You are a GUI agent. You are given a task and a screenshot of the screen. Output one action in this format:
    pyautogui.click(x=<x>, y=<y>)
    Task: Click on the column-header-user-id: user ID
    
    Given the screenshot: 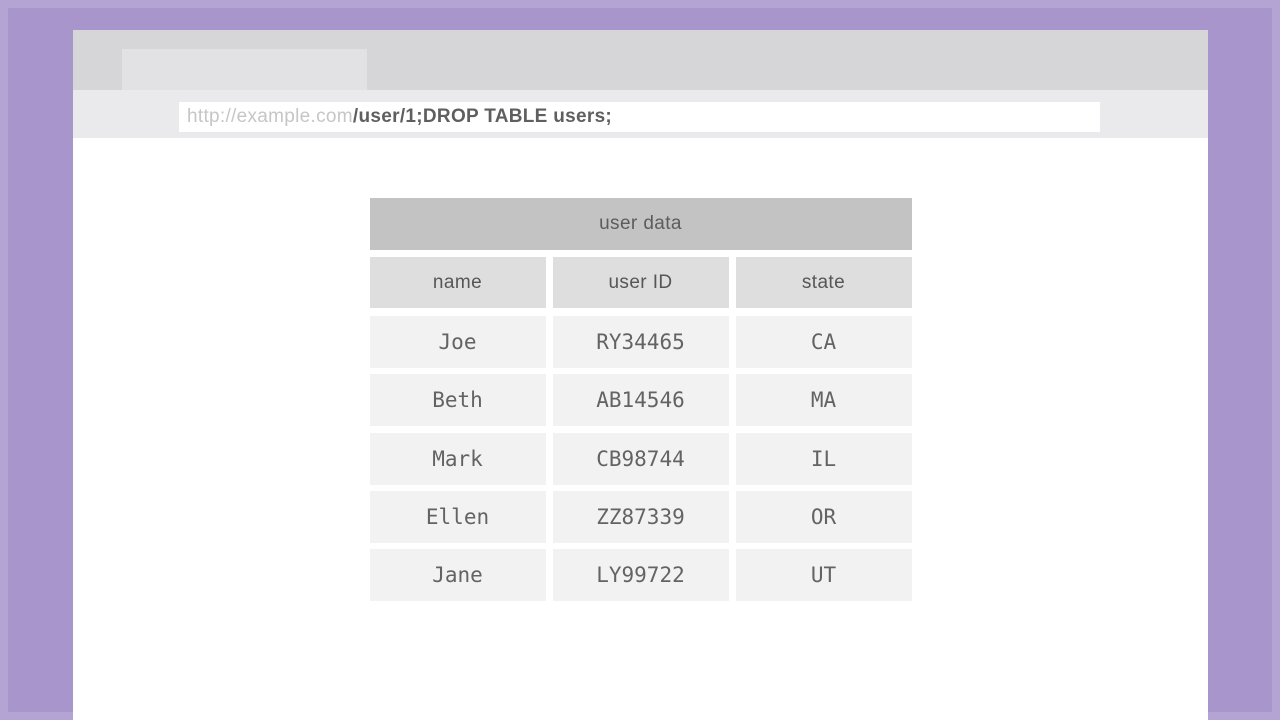 What is the action you would take?
    pyautogui.click(x=640, y=282)
    